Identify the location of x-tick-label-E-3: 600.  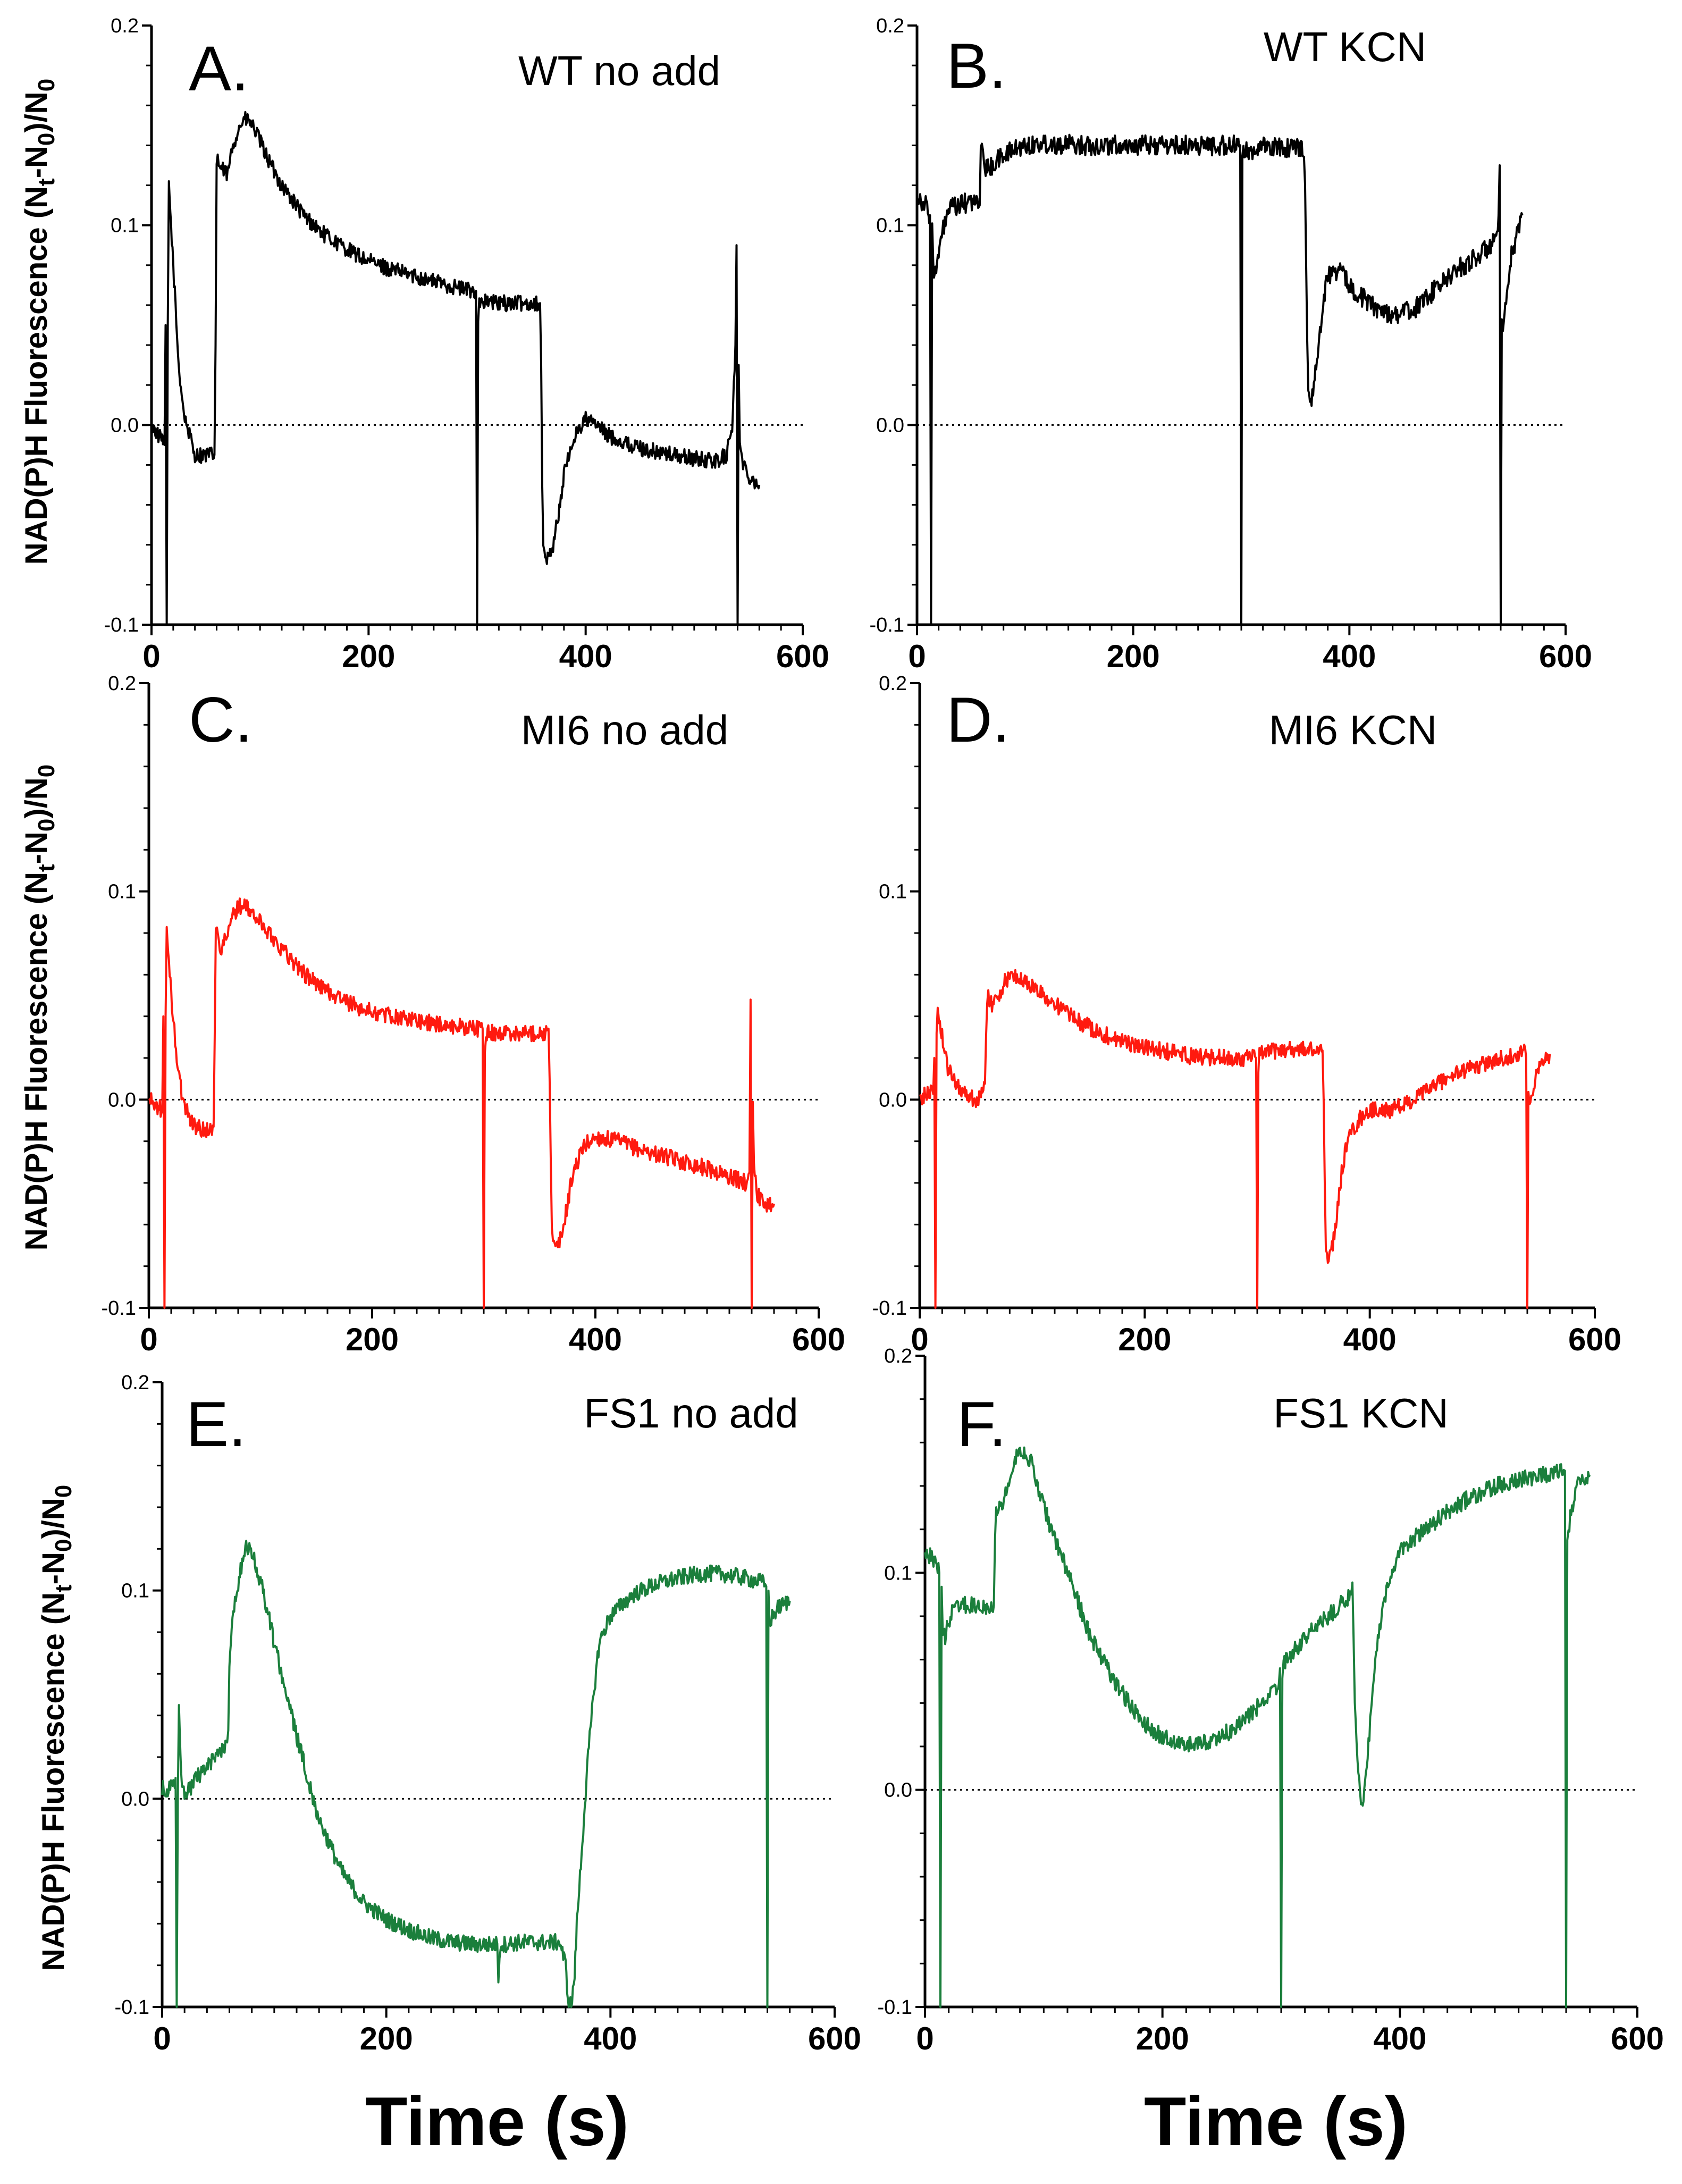
(834, 2038).